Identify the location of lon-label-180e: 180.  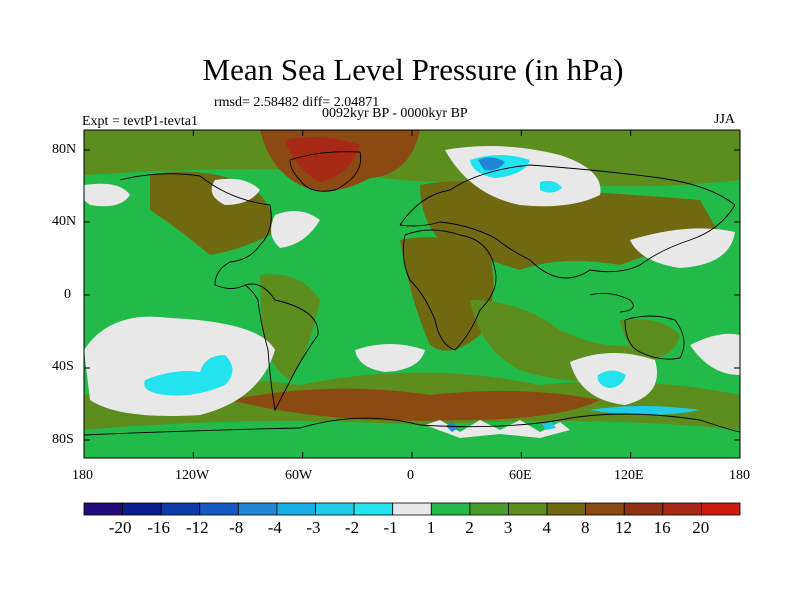
(739, 475).